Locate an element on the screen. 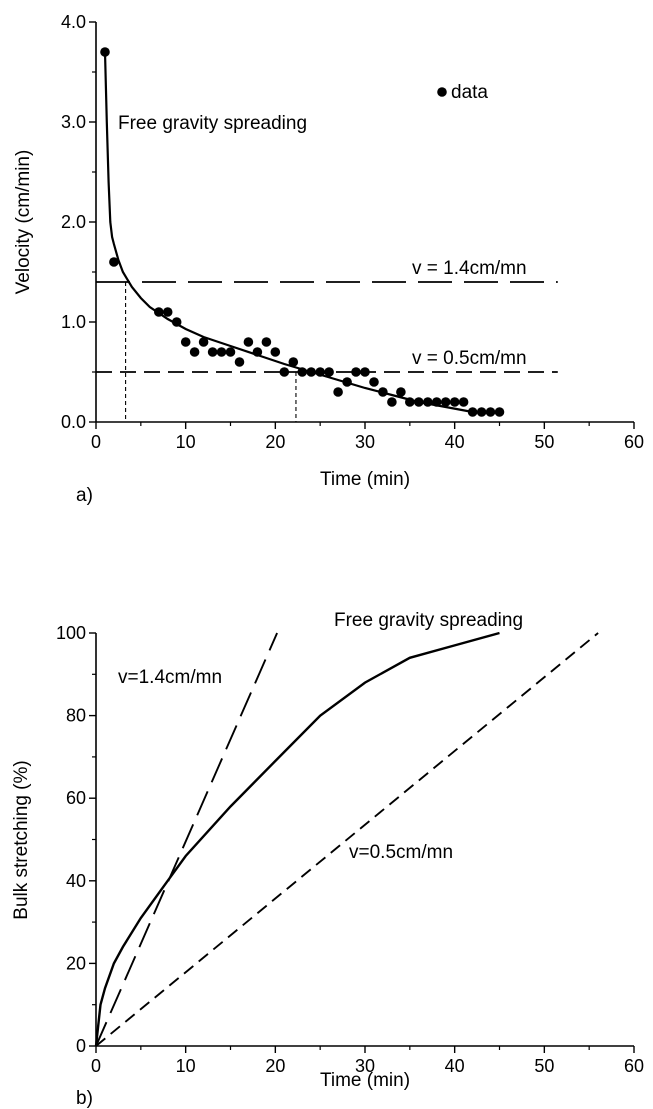  panel-a-curve-label: Free gravity spreading is located at coordinates (212, 123).